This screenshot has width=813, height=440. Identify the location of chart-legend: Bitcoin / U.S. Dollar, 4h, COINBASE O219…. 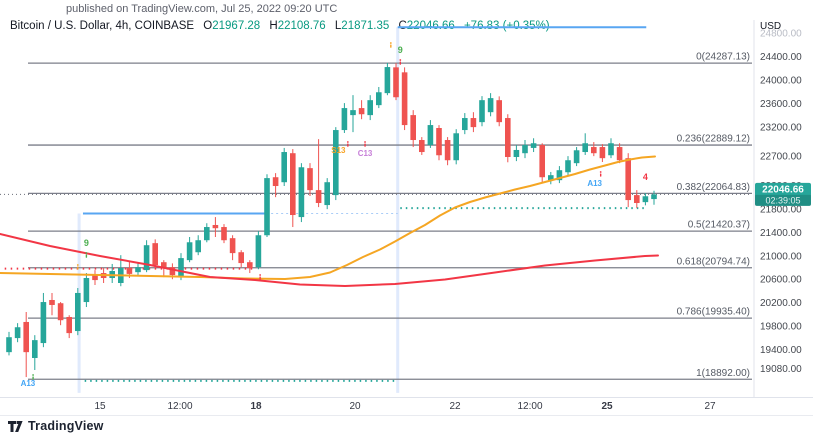
(280, 26).